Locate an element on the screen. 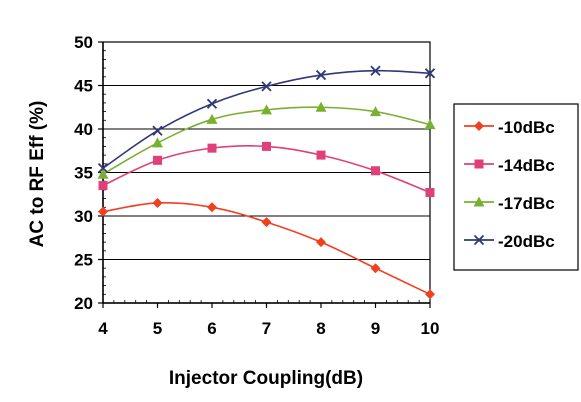  x-tick-labels: 4 5 6 7 8 9 10 is located at coordinates (268, 328).